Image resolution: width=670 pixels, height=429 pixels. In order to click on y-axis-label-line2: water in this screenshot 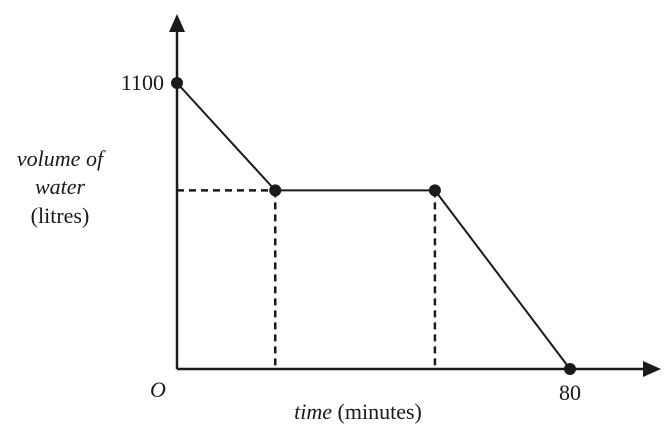, I will do `click(60, 186)`.